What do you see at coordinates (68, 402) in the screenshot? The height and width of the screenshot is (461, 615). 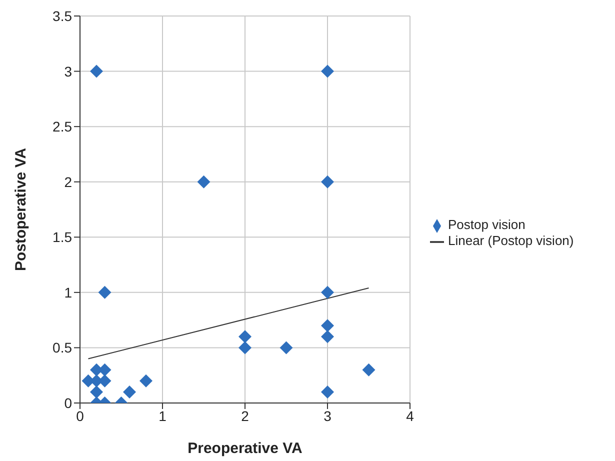 I see `y-tick-label: 0` at bounding box center [68, 402].